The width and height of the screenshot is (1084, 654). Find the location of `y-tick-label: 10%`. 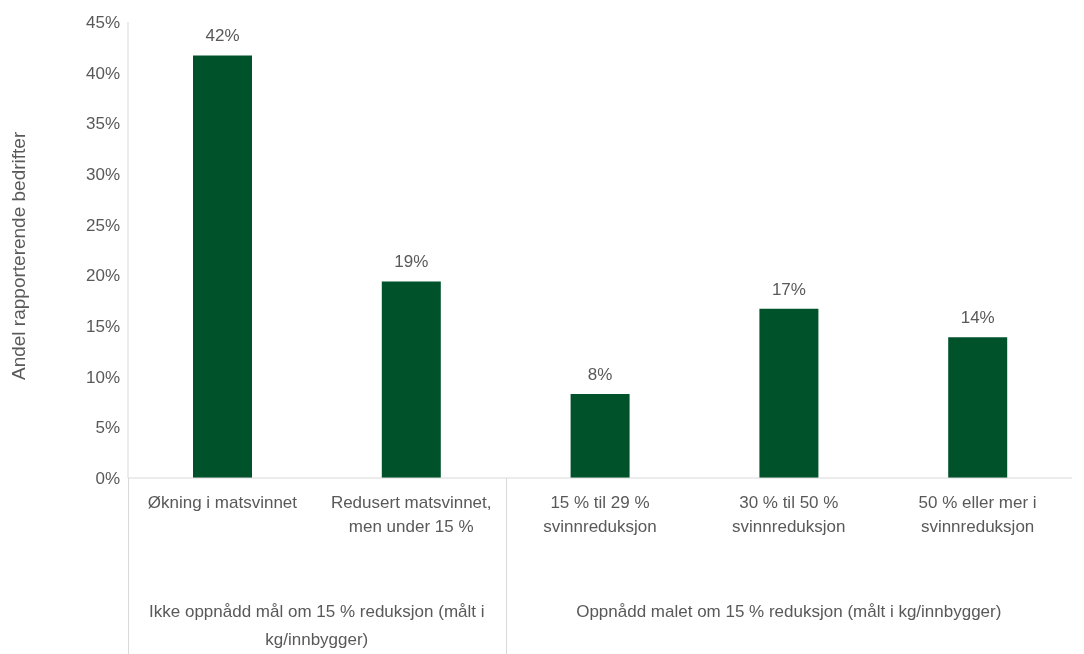

y-tick-label: 10% is located at coordinates (102, 377).